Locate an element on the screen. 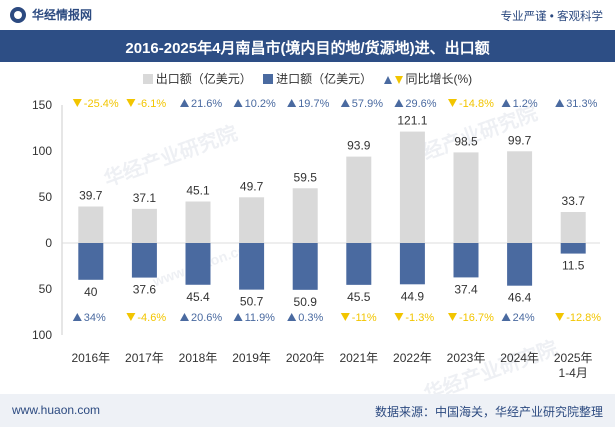  export-growth-label: 29.6% is located at coordinates (420, 104).